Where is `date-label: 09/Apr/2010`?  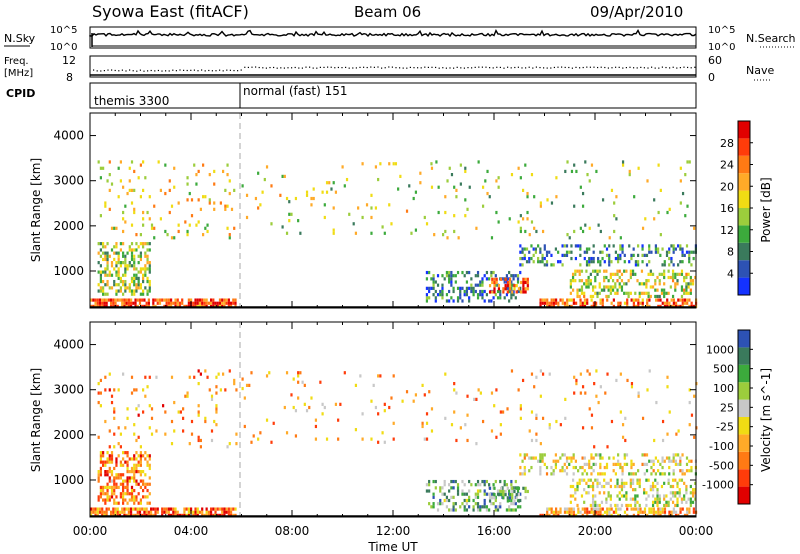 date-label: 09/Apr/2010 is located at coordinates (636, 12).